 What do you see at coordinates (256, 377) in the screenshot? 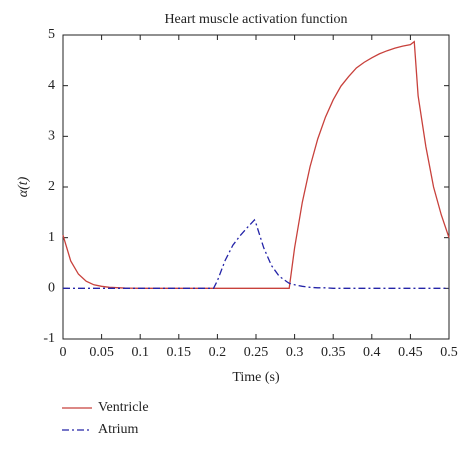
I see `x-axis-label: Time (s)` at bounding box center [256, 377].